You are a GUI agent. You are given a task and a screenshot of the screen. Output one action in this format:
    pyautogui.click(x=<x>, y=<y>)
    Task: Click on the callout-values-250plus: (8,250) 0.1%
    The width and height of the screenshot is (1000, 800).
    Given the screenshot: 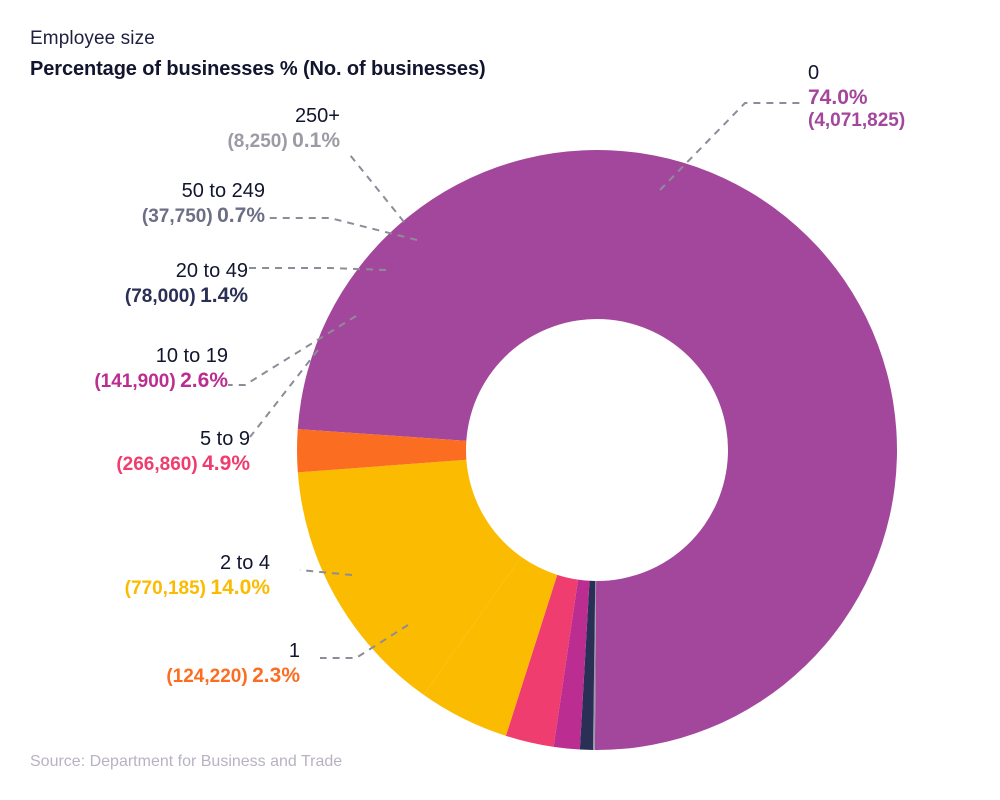 What is the action you would take?
    pyautogui.click(x=220, y=141)
    